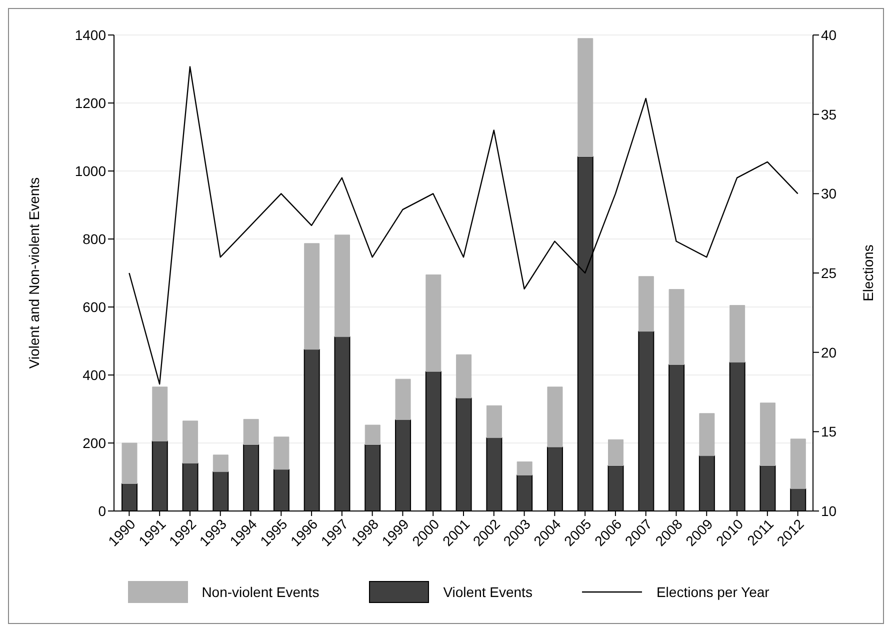  What do you see at coordinates (102, 510) in the screenshot?
I see `y-tick-label: 0` at bounding box center [102, 510].